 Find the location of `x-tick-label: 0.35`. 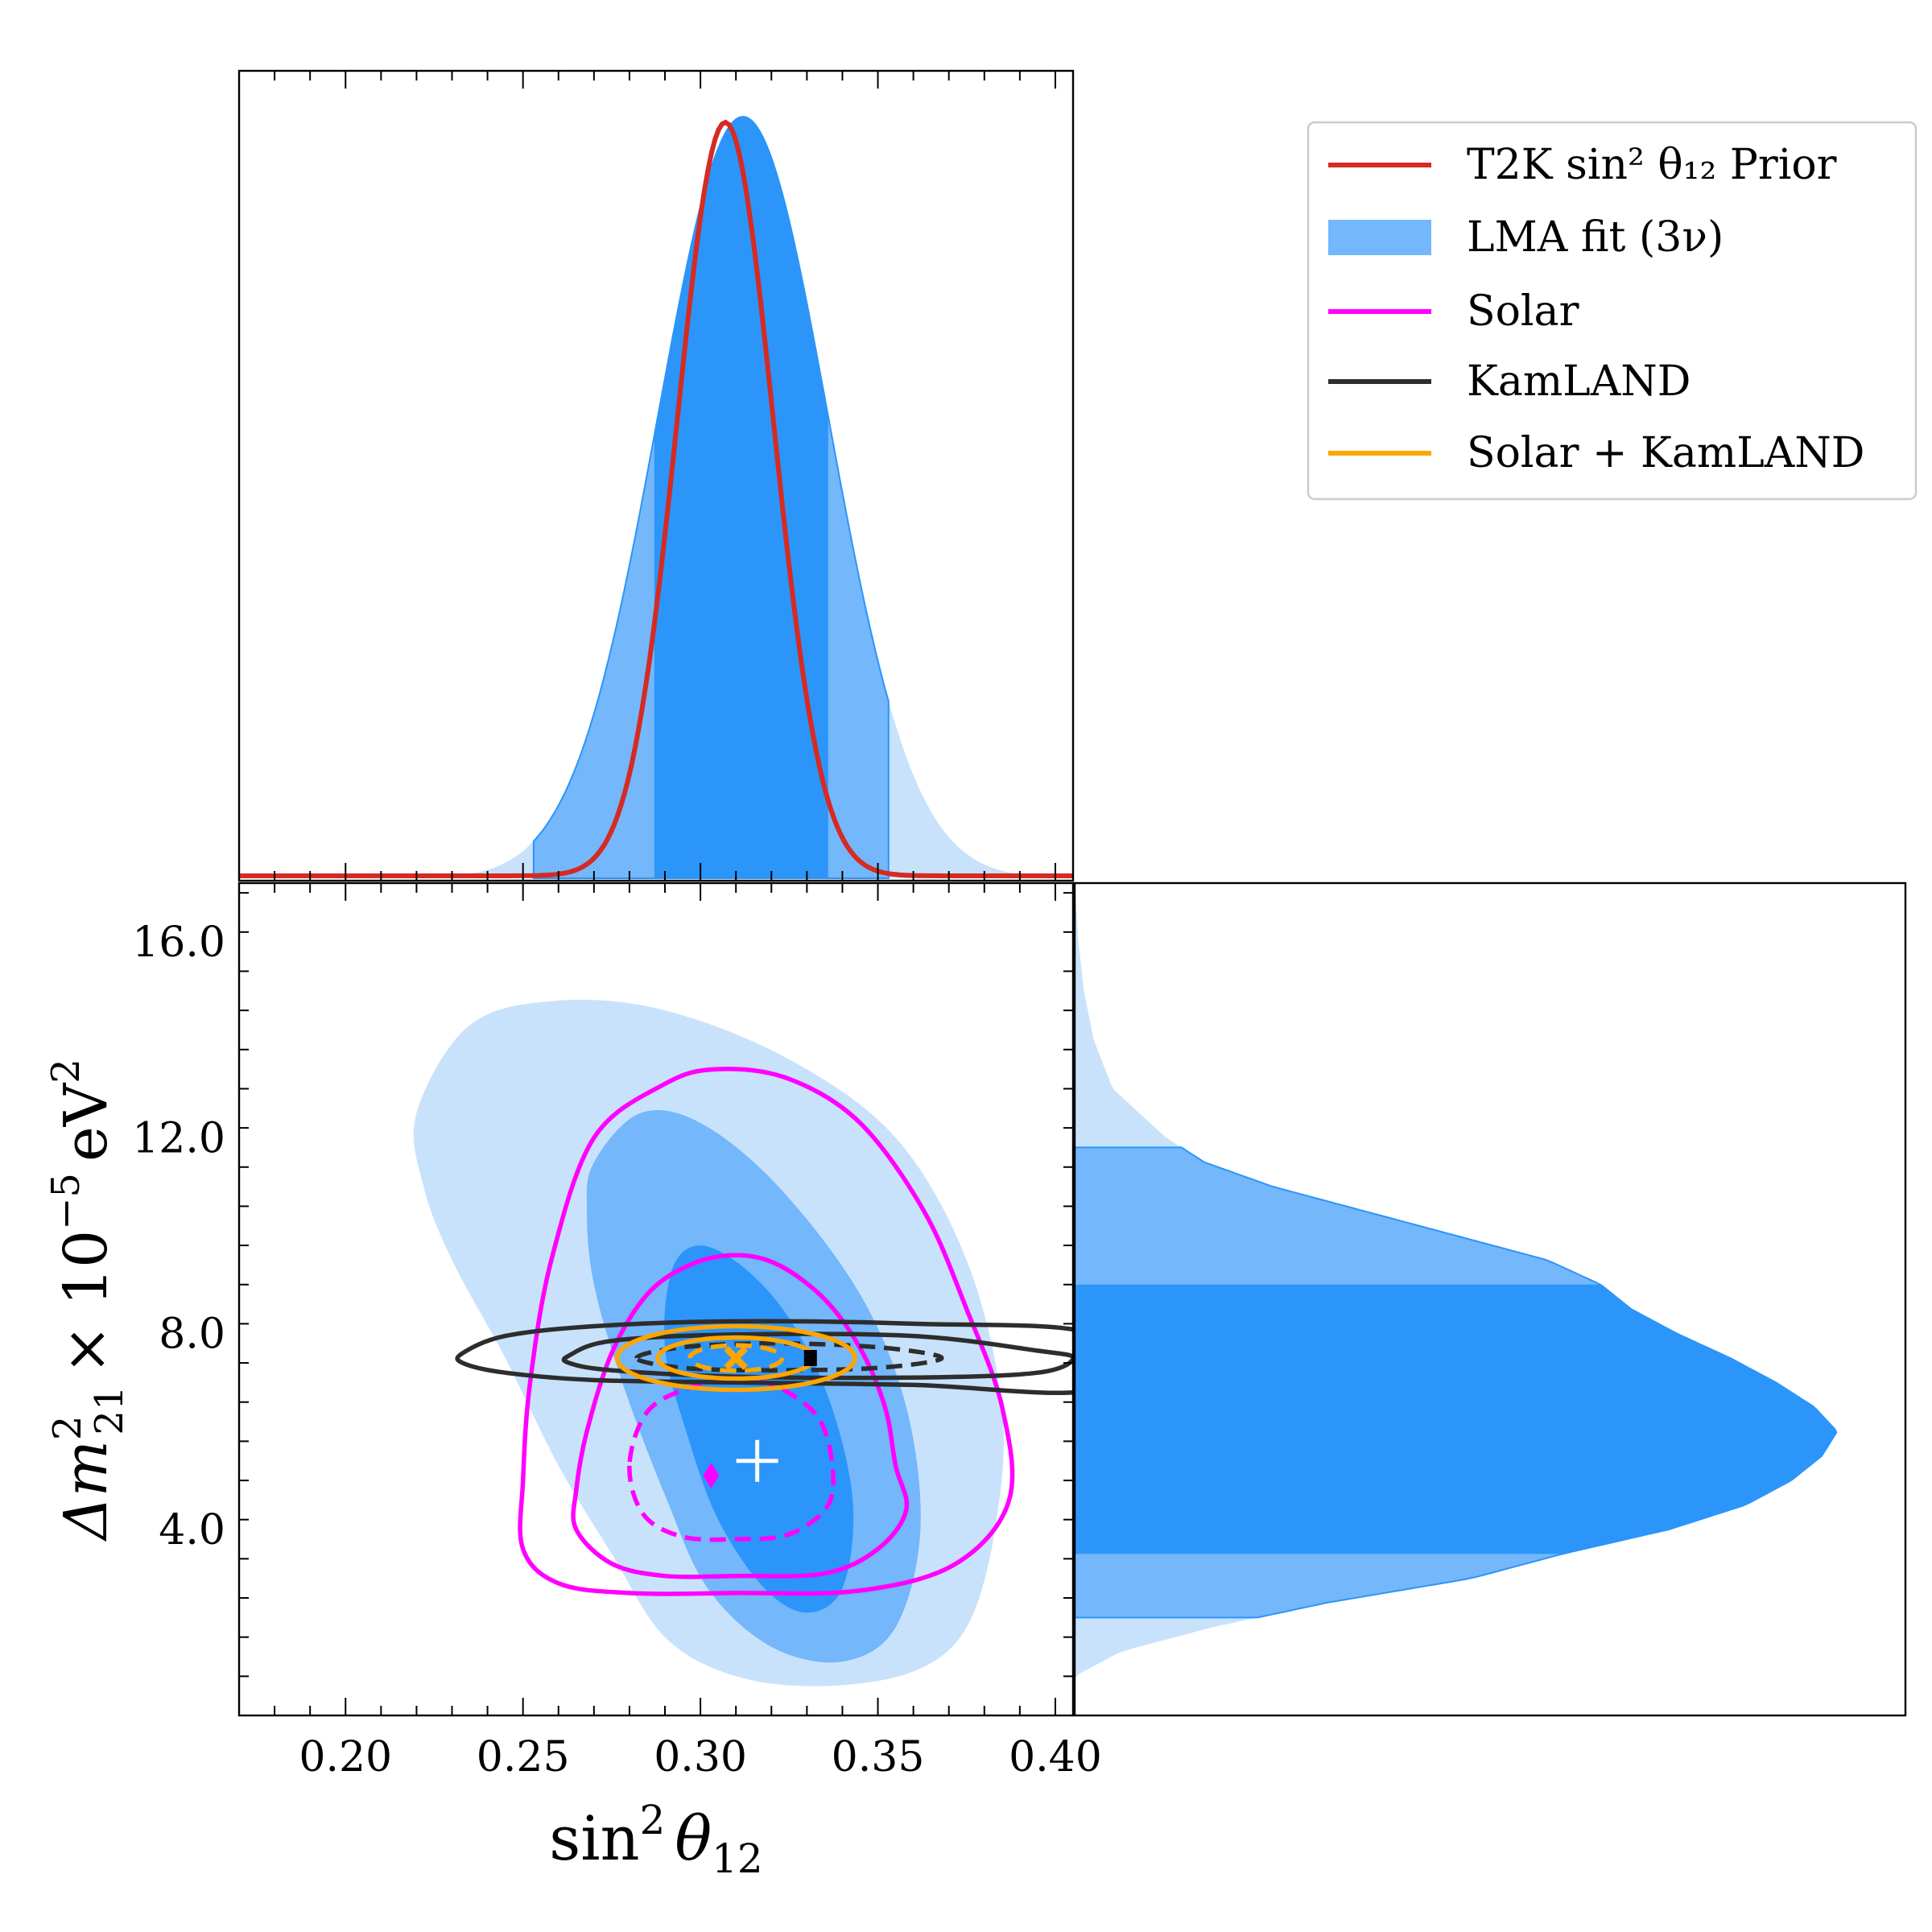

x-tick-label: 0.35 is located at coordinates (878, 1757).